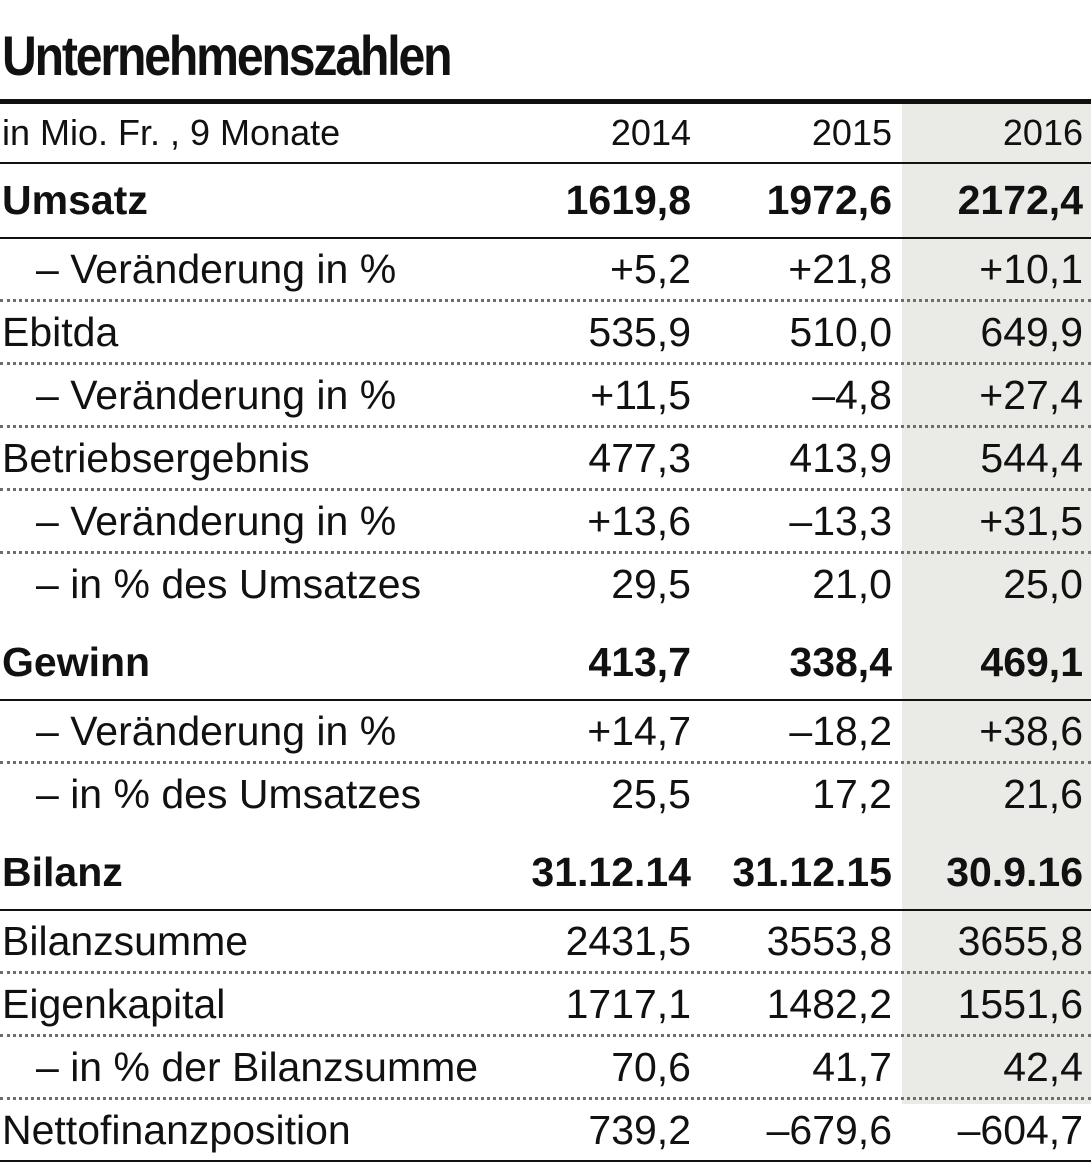  Describe the element at coordinates (545, 134) in the screenshot. I see `header-row: in Mio. Fr. , 9 Monate 2014 2015 2016` at that location.